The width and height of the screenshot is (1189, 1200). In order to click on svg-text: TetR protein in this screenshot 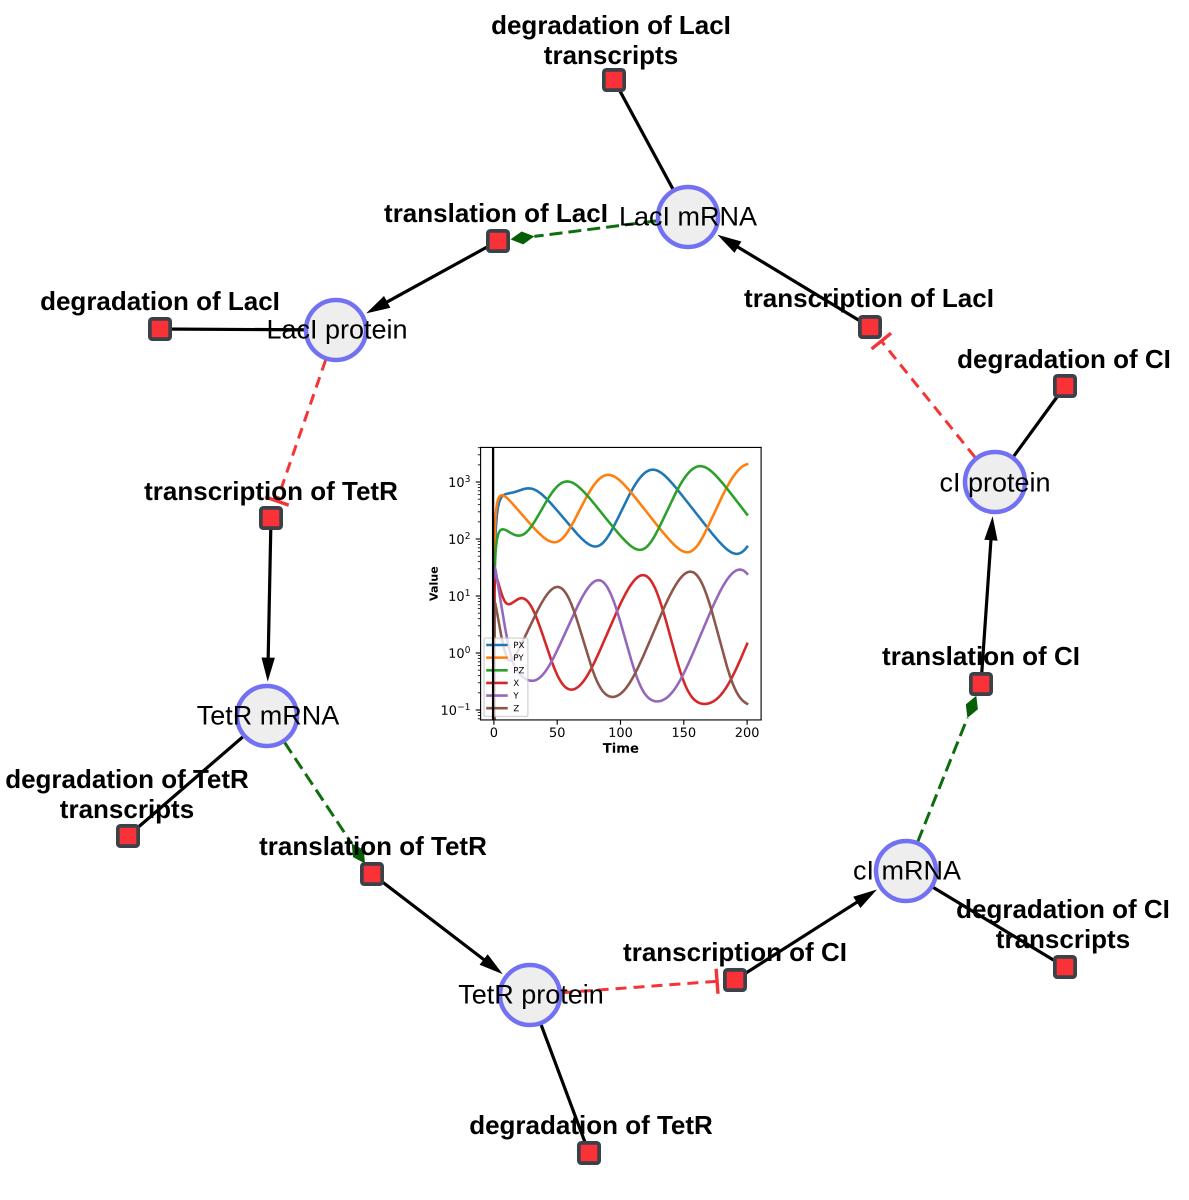, I will do `click(531, 995)`.